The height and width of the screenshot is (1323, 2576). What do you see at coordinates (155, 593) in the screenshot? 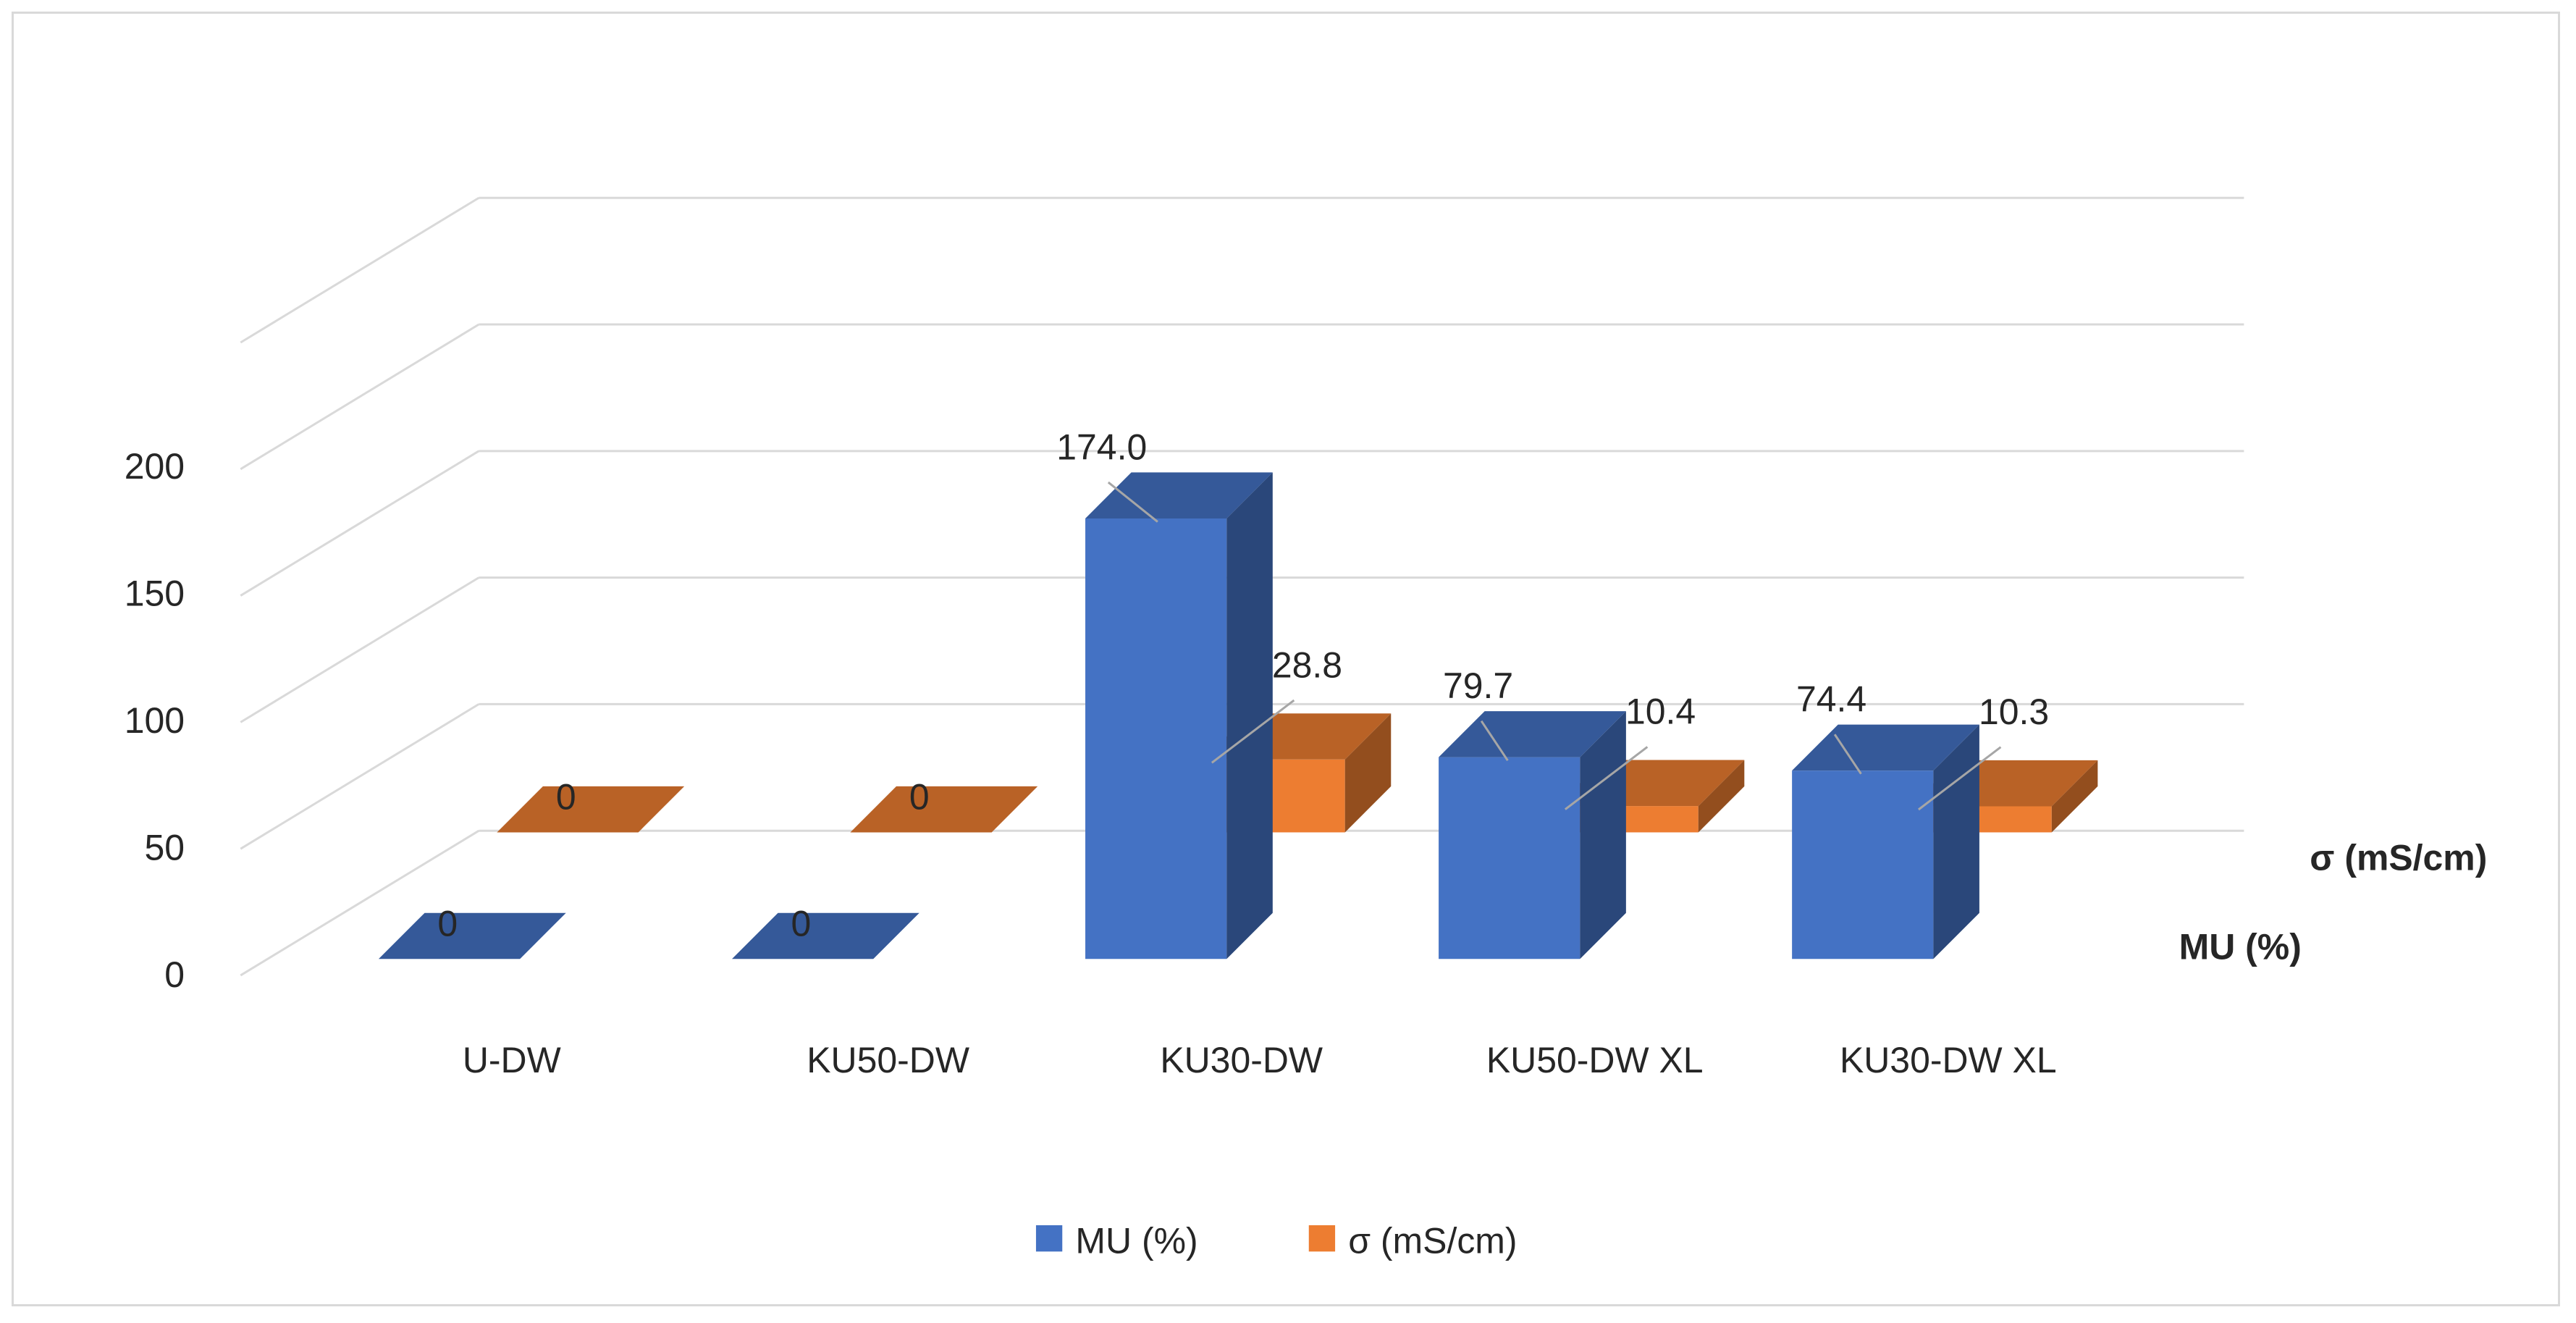
I see `y-tick-label: 150` at bounding box center [155, 593].